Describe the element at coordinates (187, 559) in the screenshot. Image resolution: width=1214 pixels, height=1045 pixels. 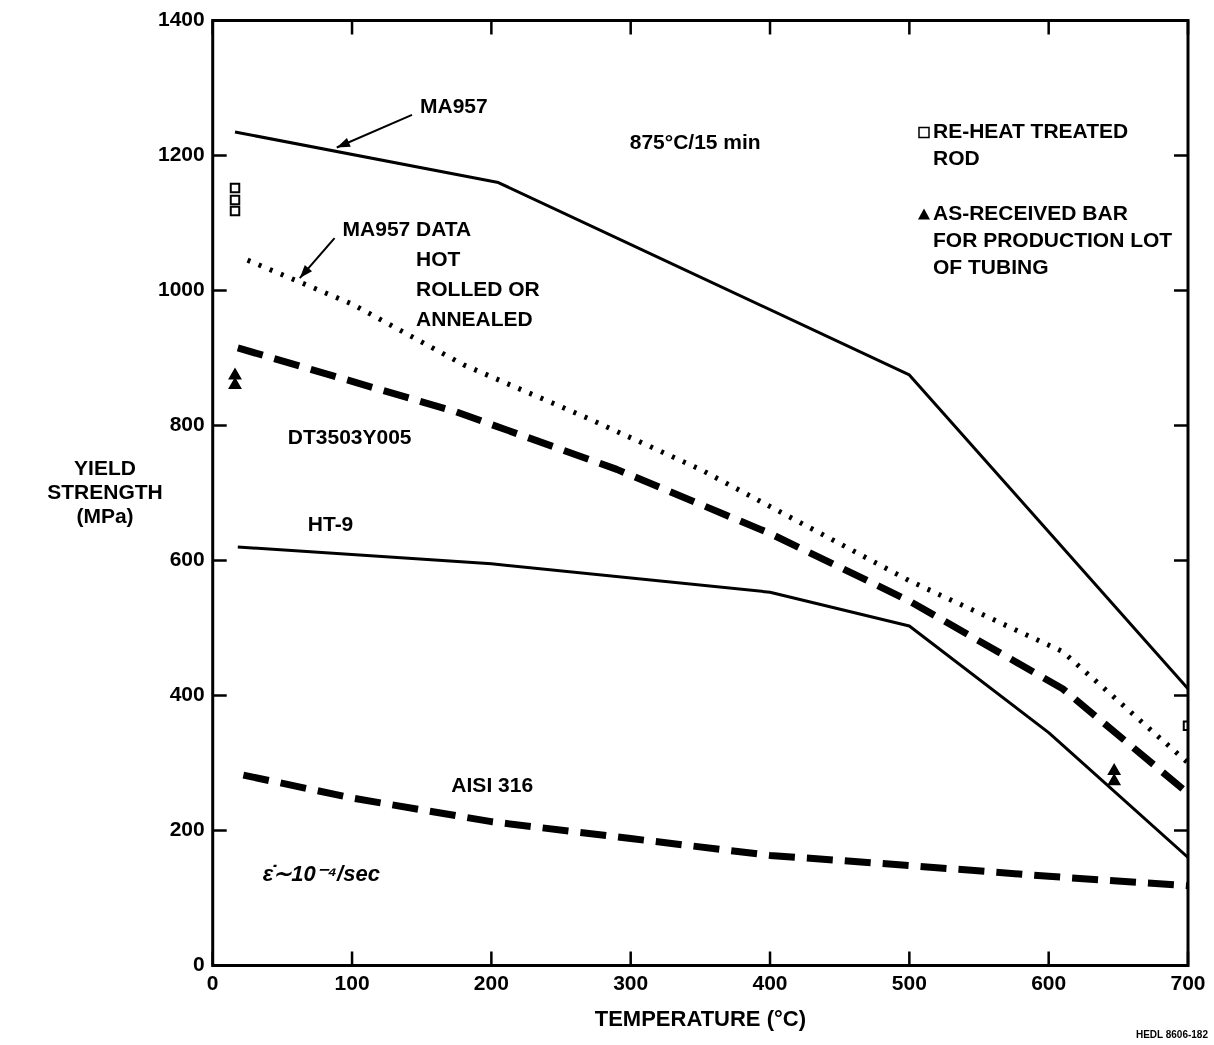
I see `y-tick-label: 600` at that location.